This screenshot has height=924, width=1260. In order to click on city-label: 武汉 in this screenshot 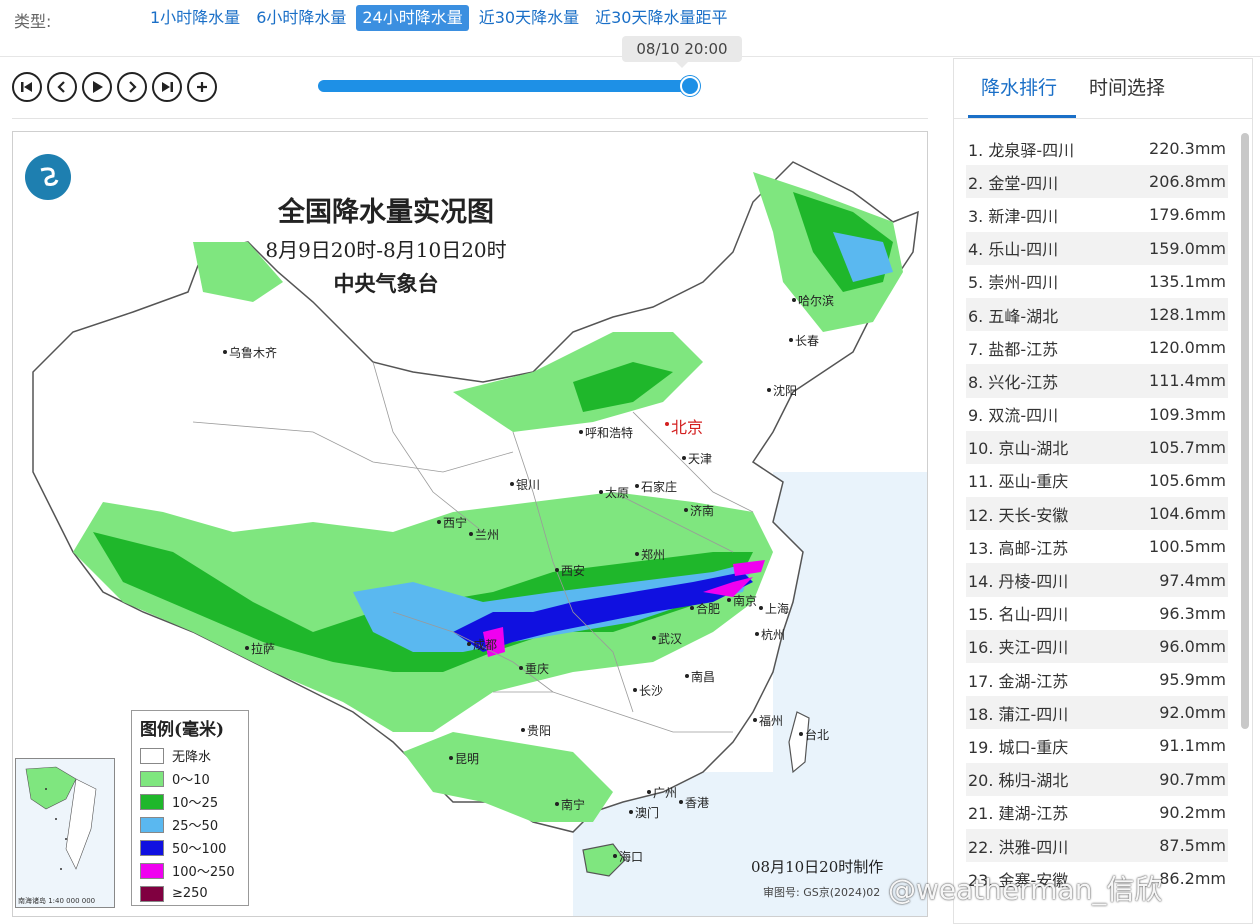, I will do `click(667, 639)`.